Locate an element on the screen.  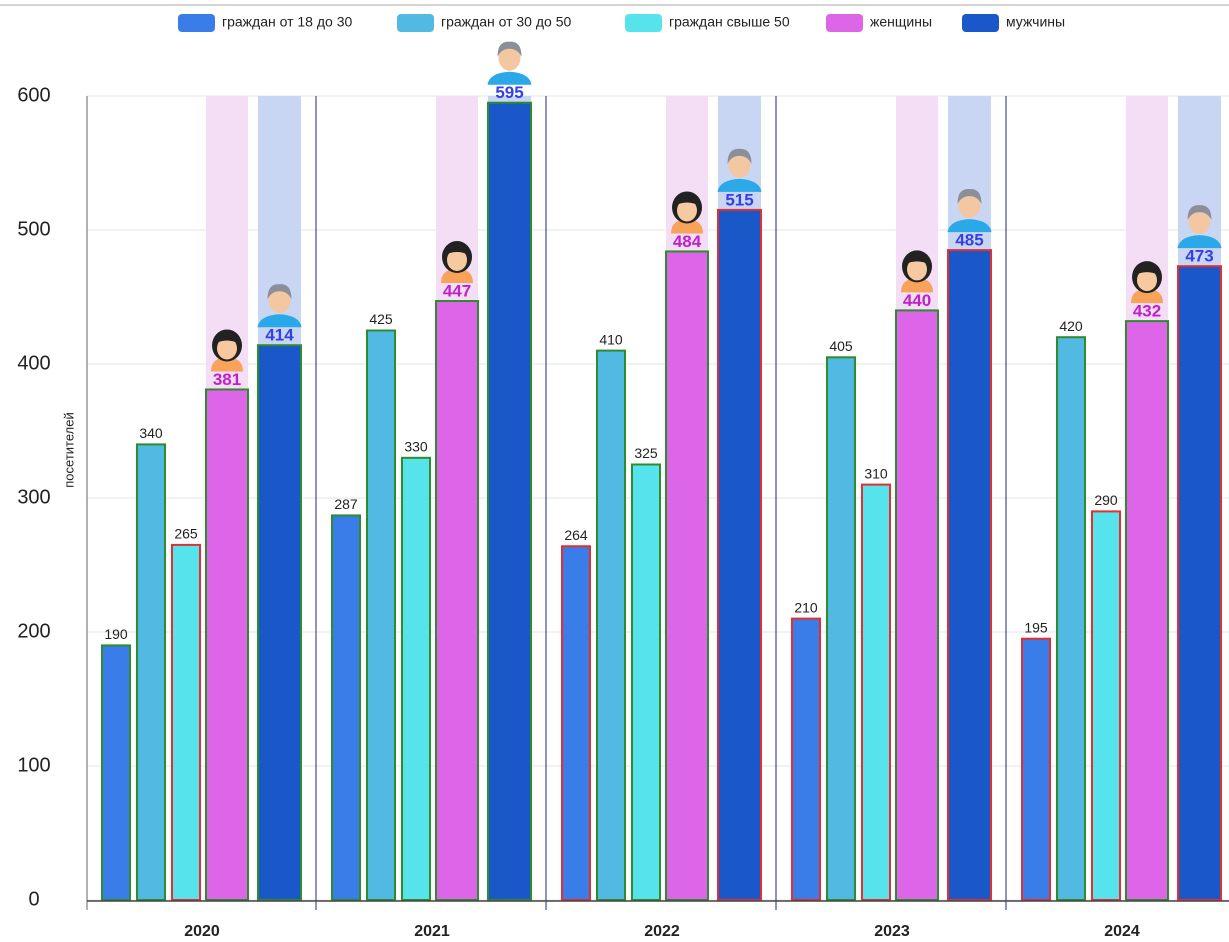
y-tick-label: 500 is located at coordinates (33, 229).